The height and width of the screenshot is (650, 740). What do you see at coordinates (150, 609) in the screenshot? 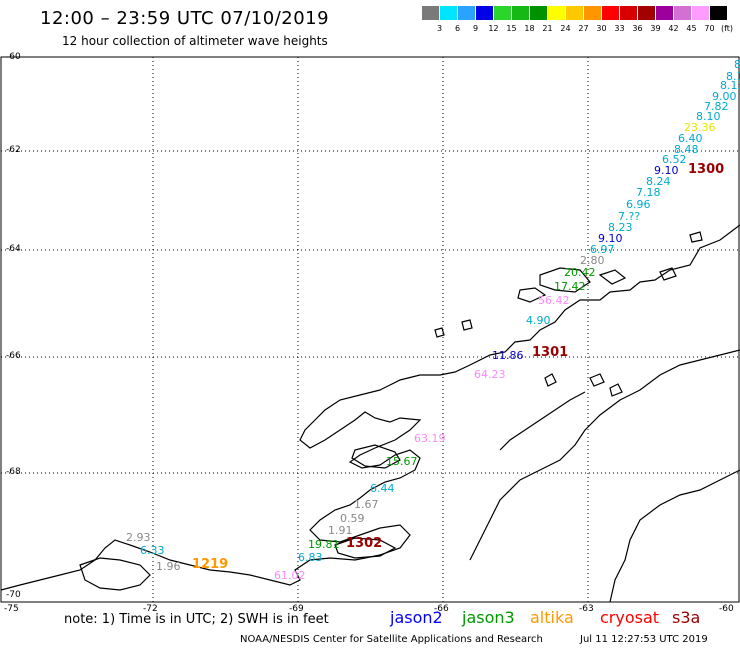
I see `x-tick-label: -72` at bounding box center [150, 609].